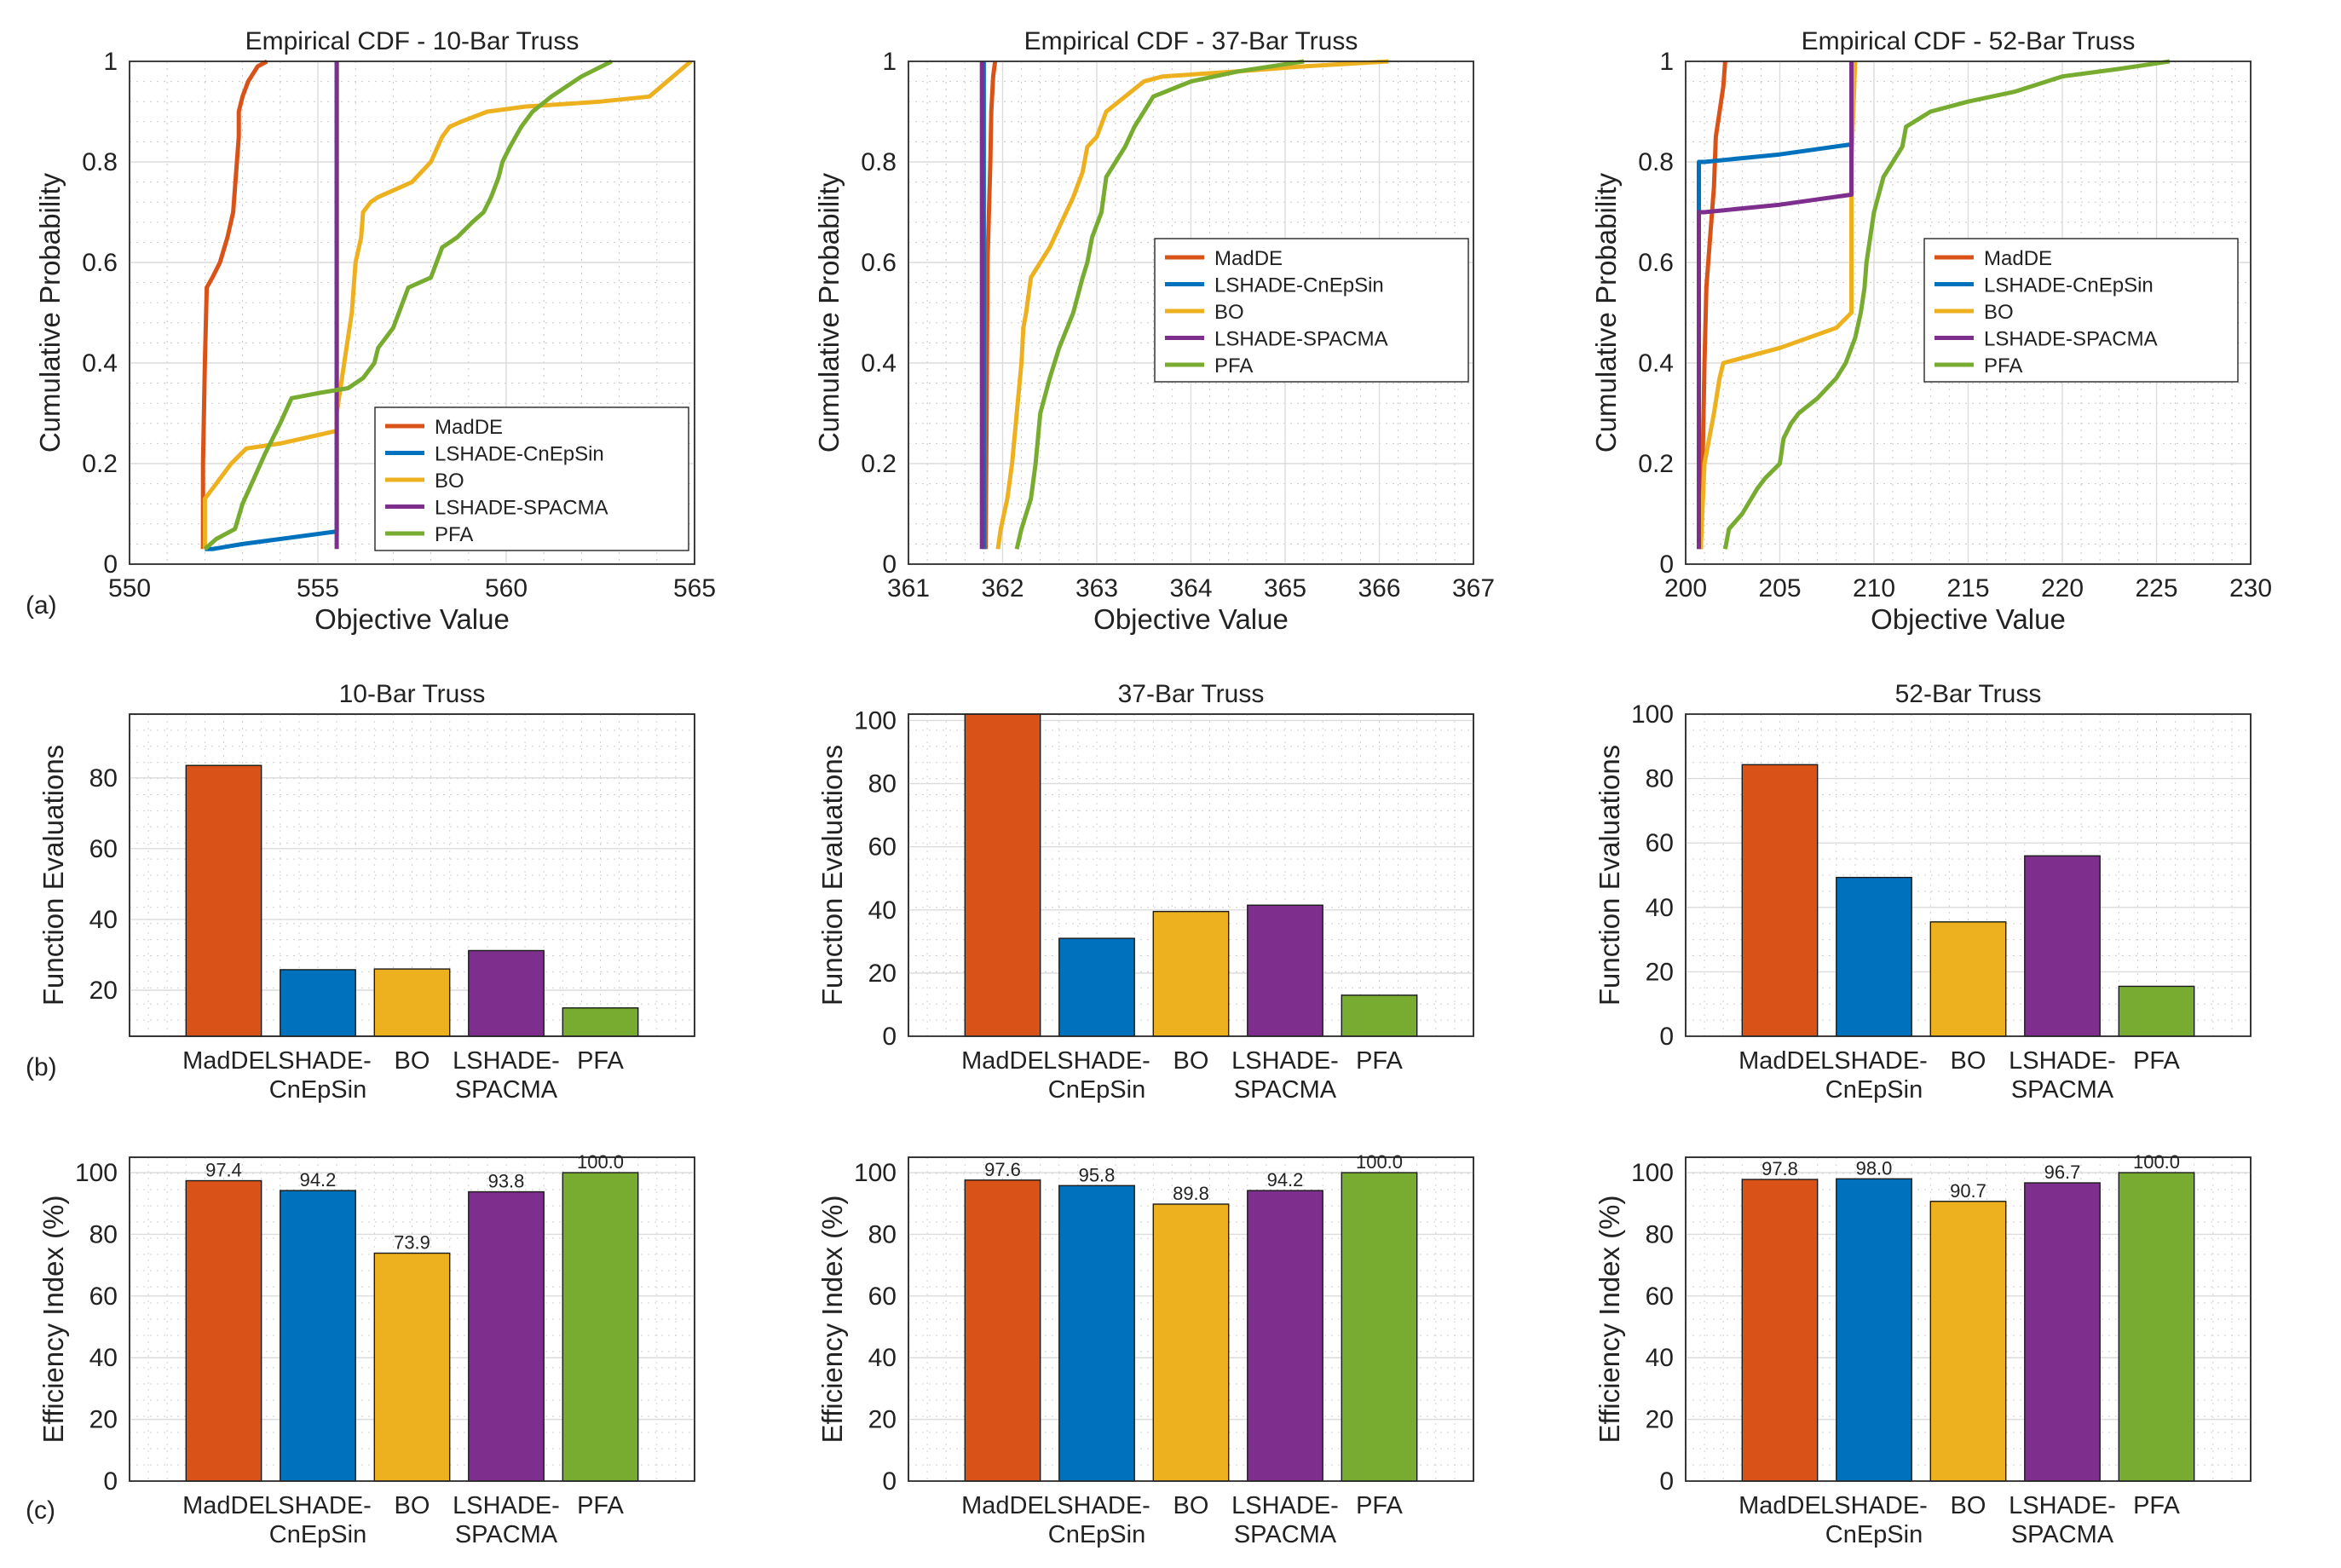 This screenshot has width=2341, height=1568. I want to click on chart1-series-madde, so click(991, 305).